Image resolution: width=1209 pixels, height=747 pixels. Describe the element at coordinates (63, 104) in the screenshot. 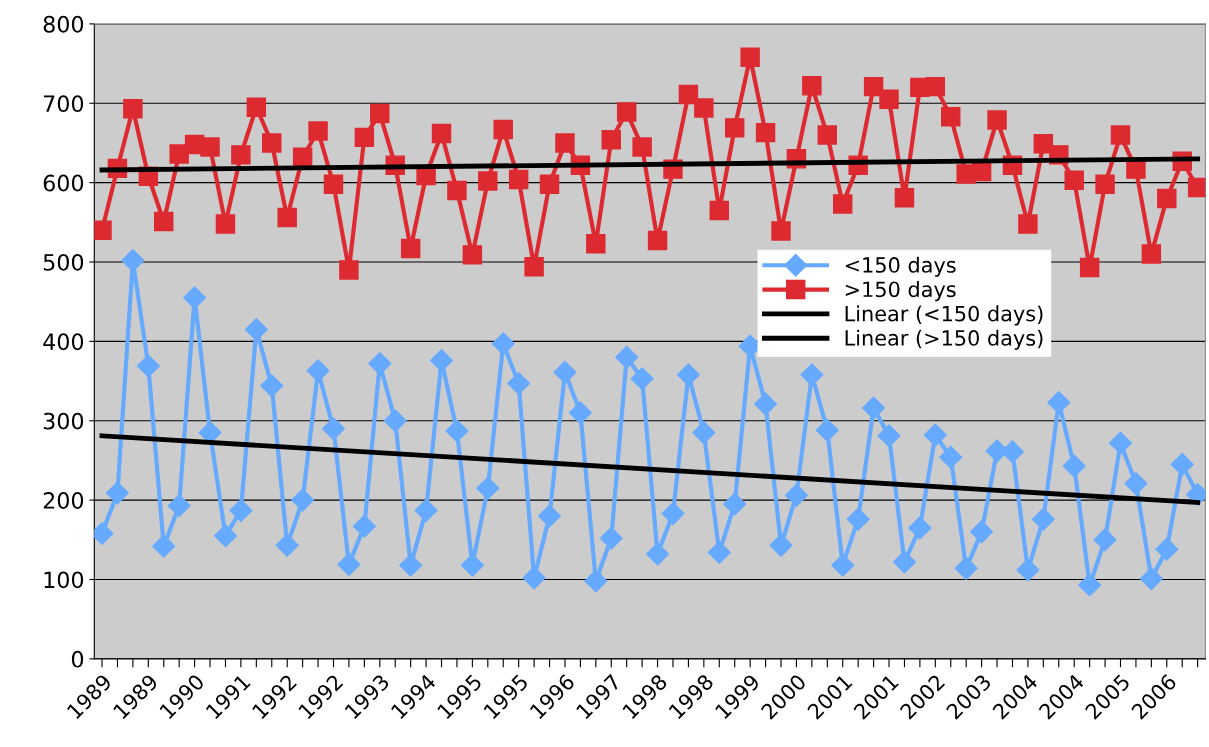

I see `y-tick-label: 700` at that location.